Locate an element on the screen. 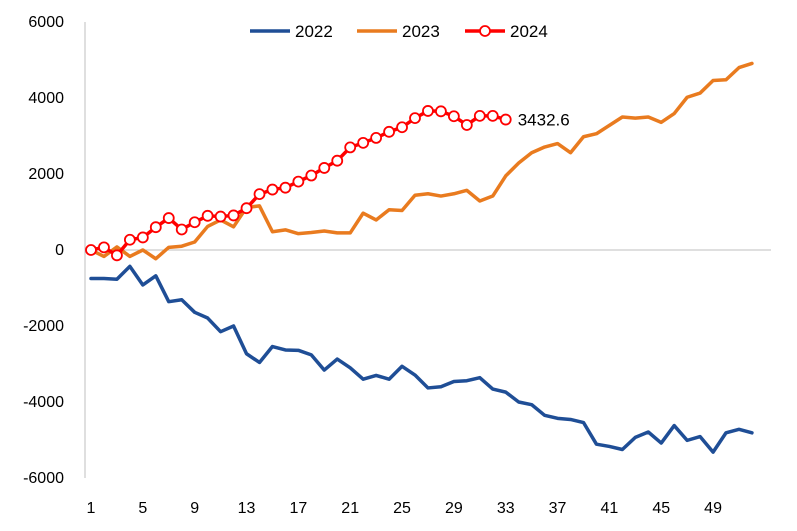 Image resolution: width=797 pixels, height=531 pixels. y-tick-label: -4000 is located at coordinates (43, 402).